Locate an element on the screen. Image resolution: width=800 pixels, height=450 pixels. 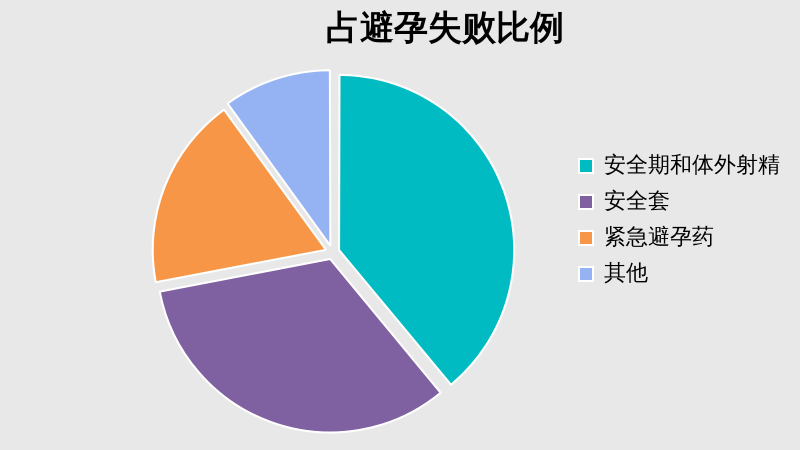
legend-label: 其他 is located at coordinates (626, 272).